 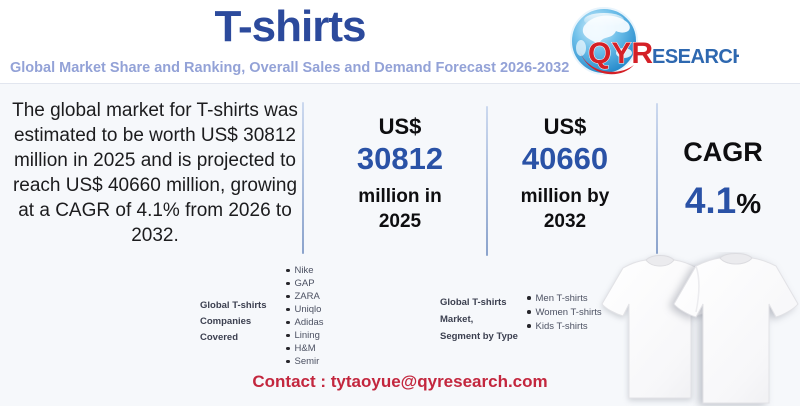 I want to click on company-name: Nike, so click(x=304, y=270).